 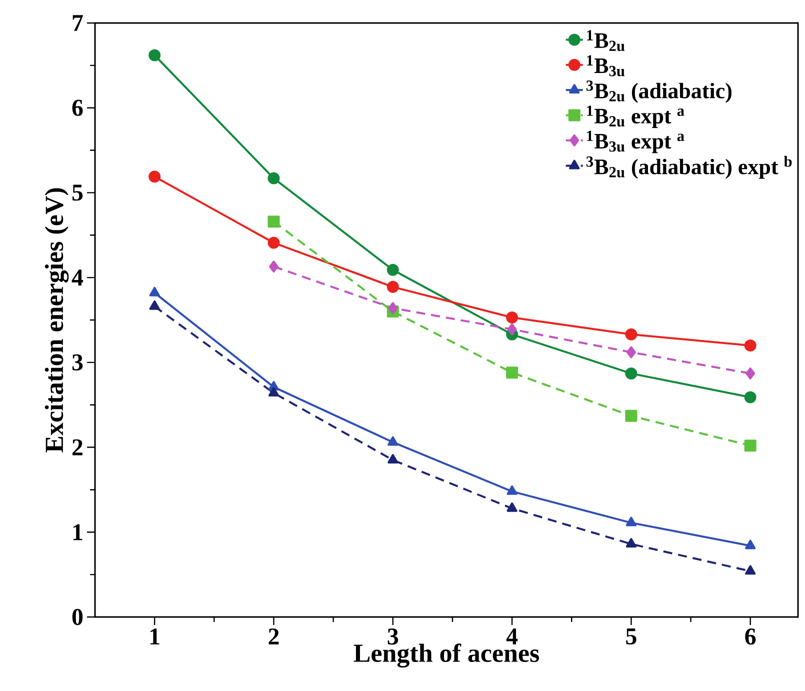 I want to click on y-tick-label: 5, so click(x=77, y=192).